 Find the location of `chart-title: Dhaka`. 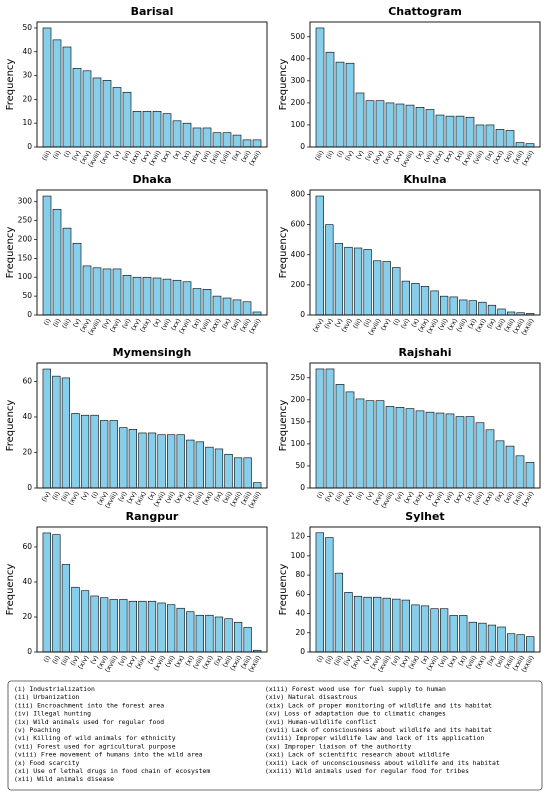

chart-title: Dhaka is located at coordinates (151, 179).